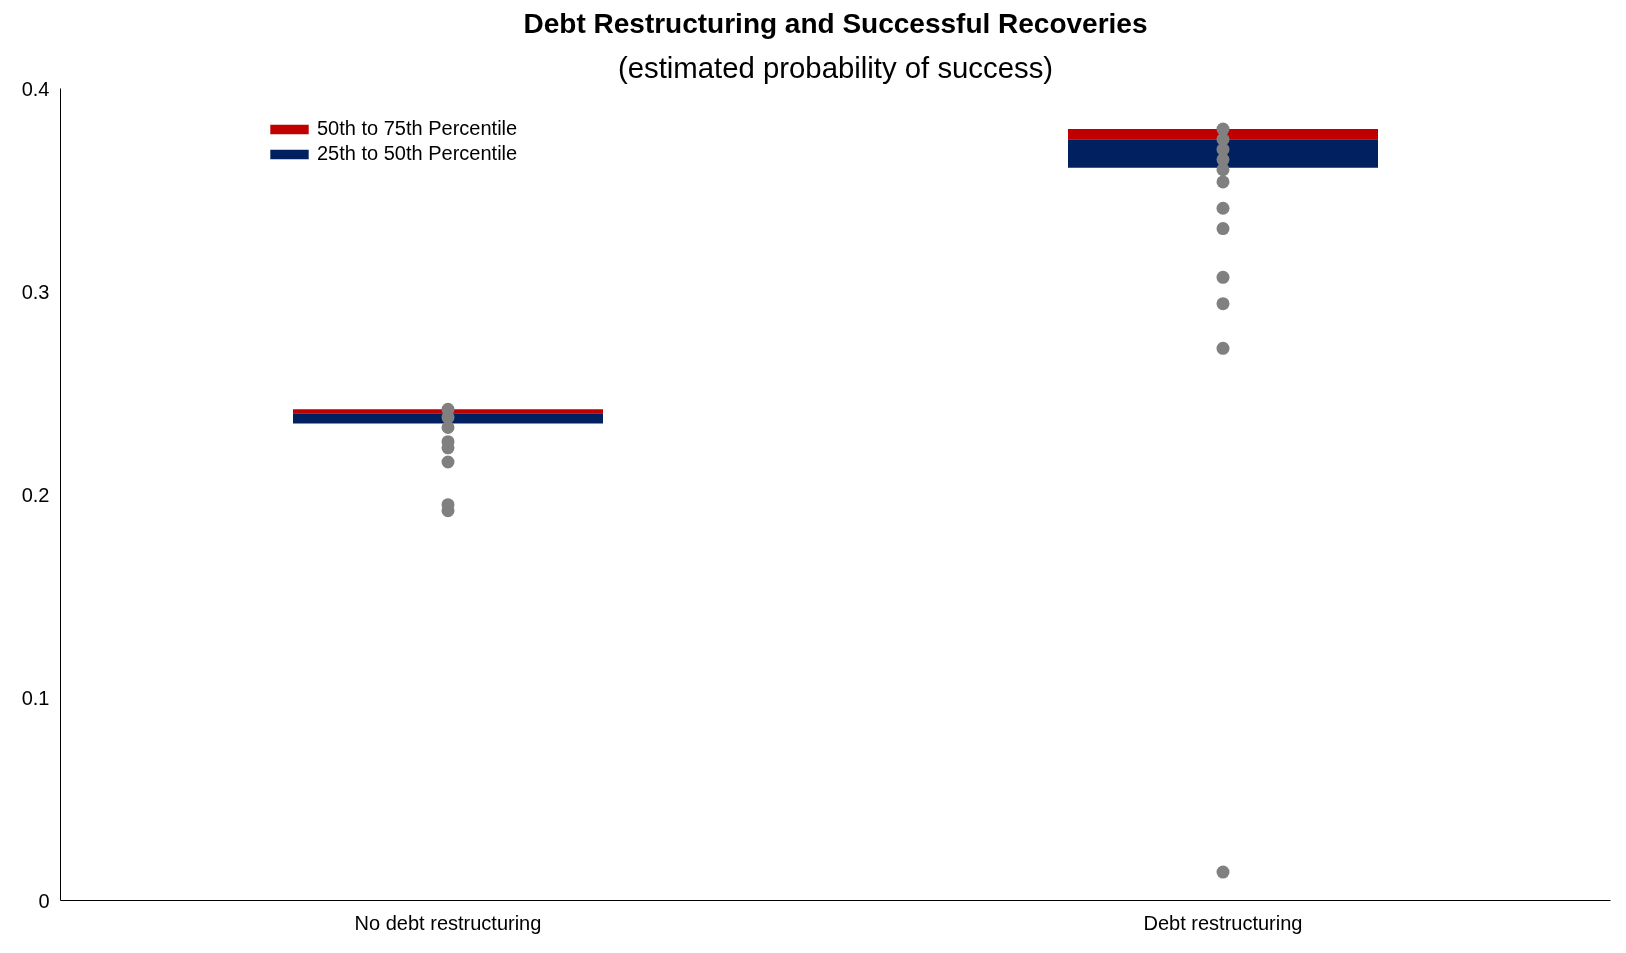 This screenshot has width=1626, height=953. Describe the element at coordinates (35, 697) in the screenshot. I see `y-tick-label: 0.1` at that location.